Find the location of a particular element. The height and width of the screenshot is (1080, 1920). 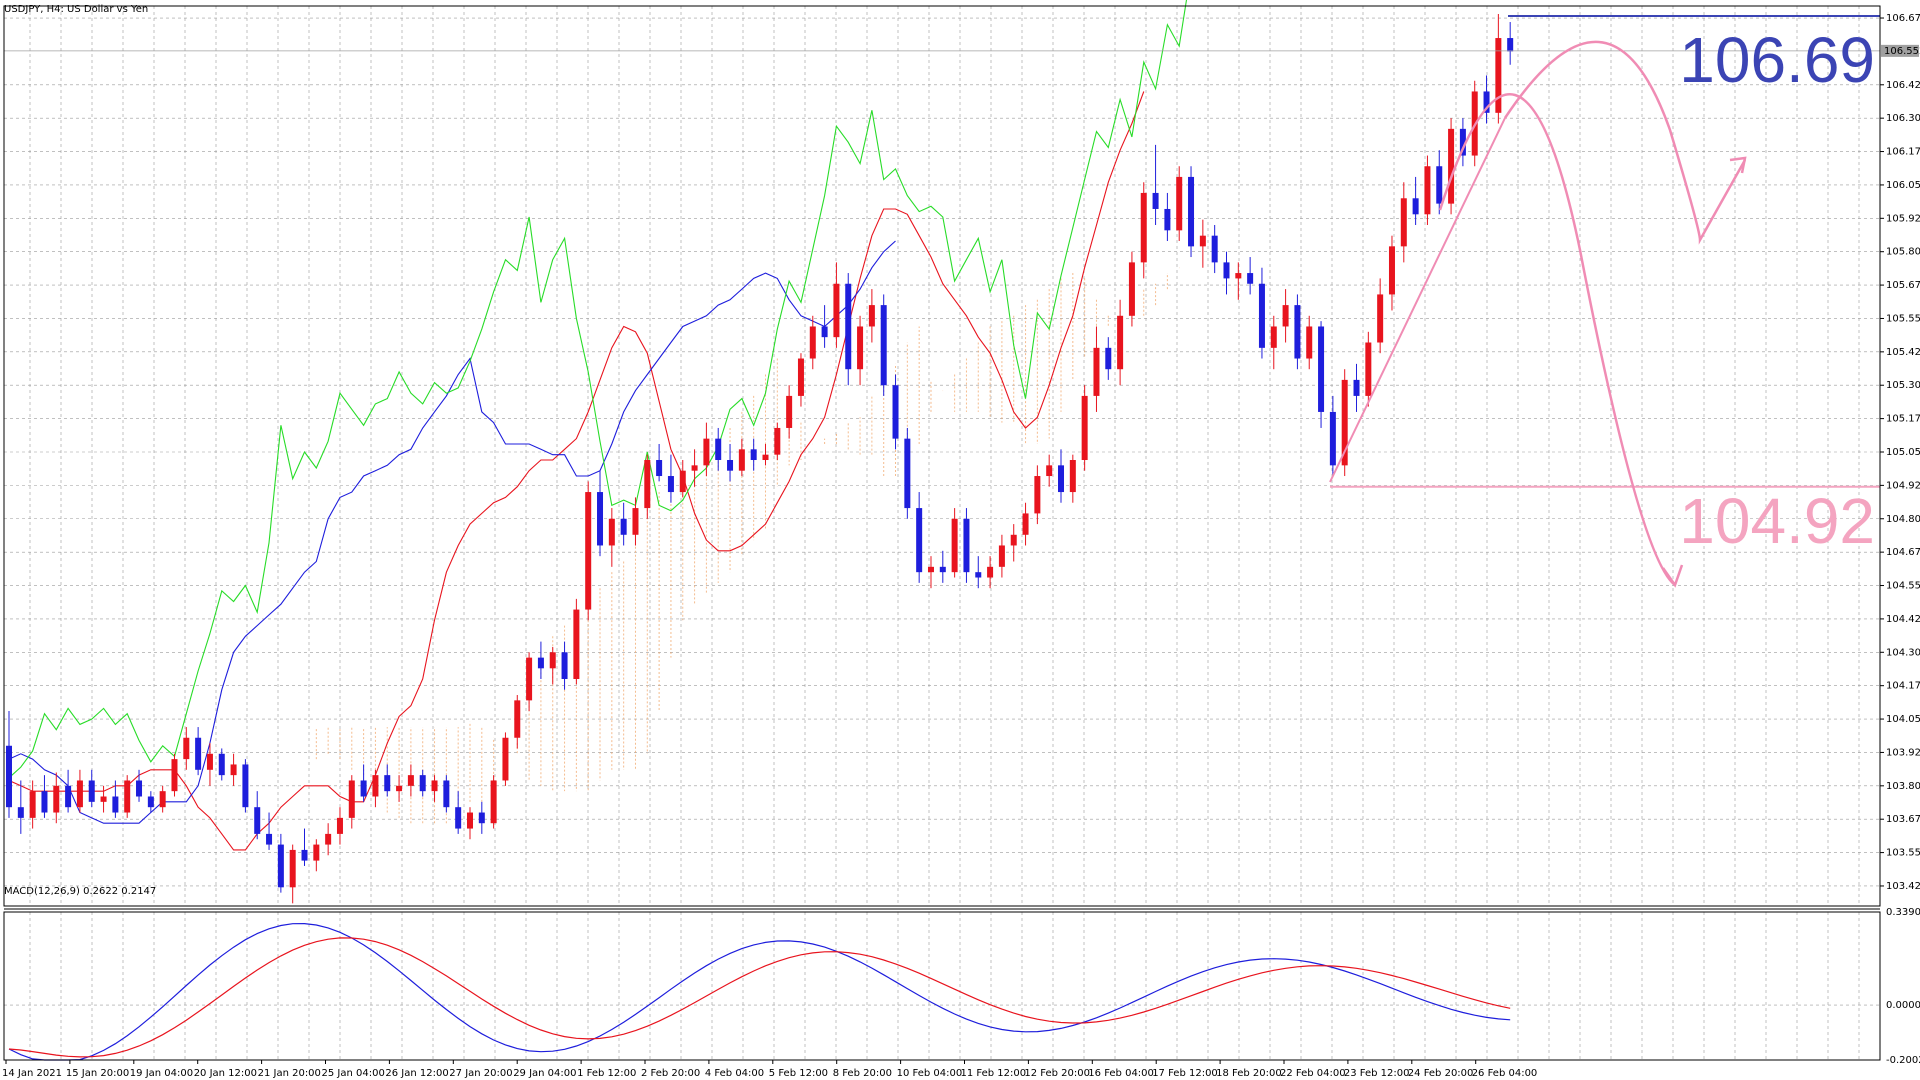

price-tick-label: 106.050 is located at coordinates (1903, 185).